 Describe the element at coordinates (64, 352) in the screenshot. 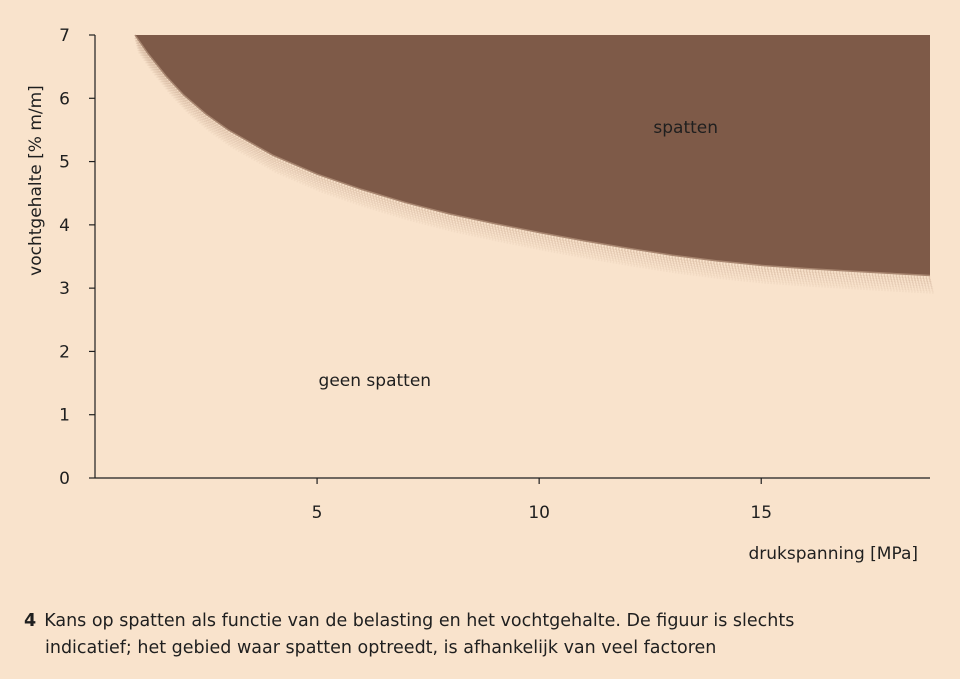

I see `y-tick-label-2: 2` at that location.